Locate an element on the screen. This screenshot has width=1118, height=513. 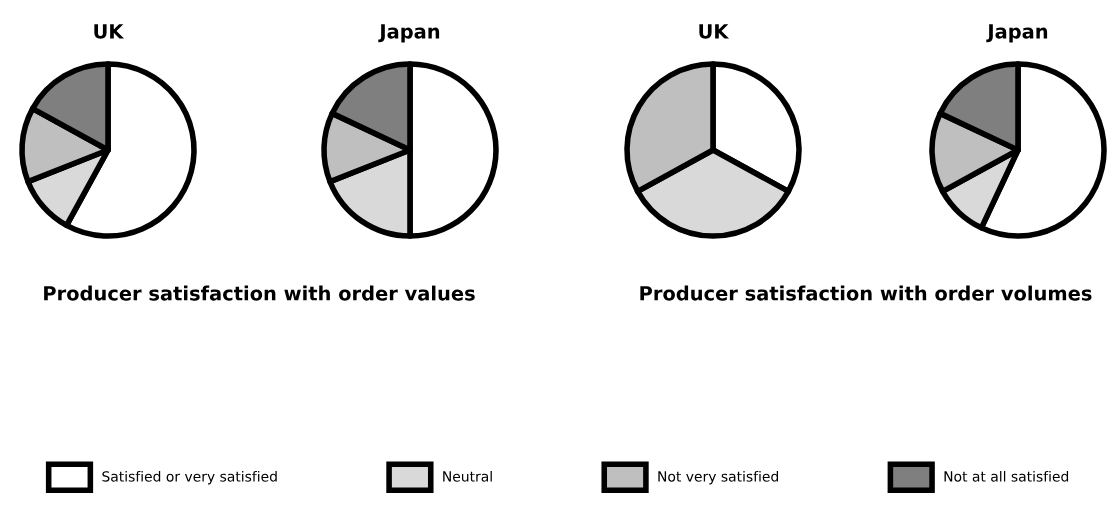
text: Producer satisfaction with order volumes is located at coordinates (866, 293).